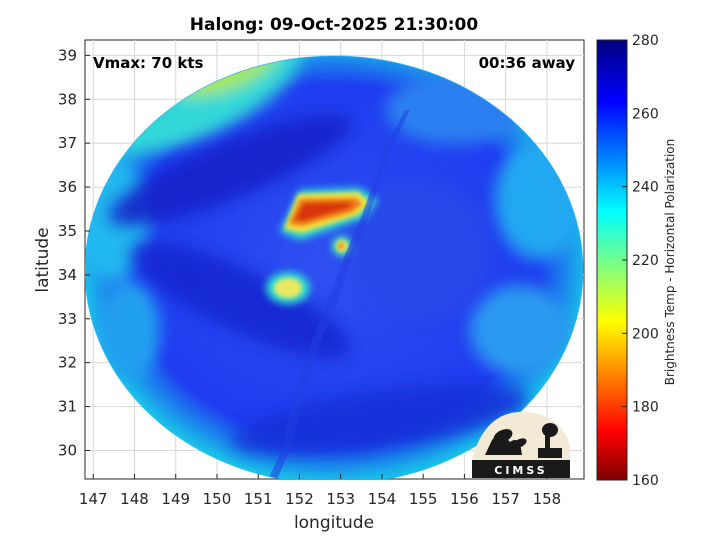  Describe the element at coordinates (299, 499) in the screenshot. I see `x-tick-label: 152` at that location.